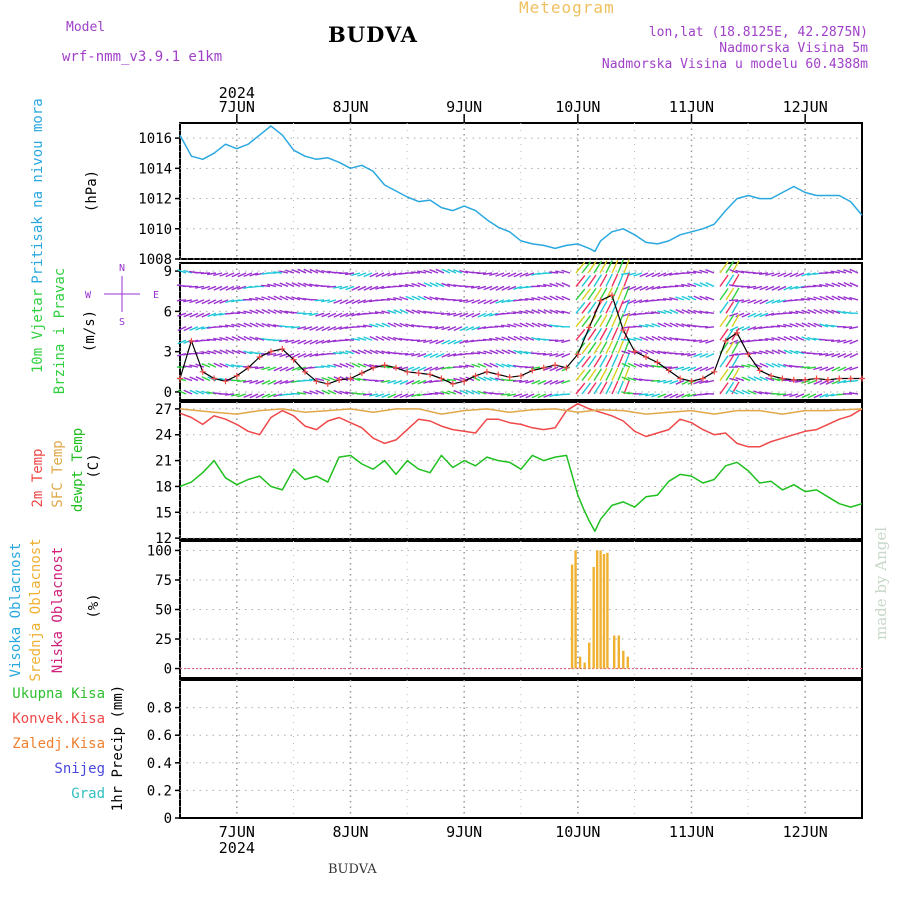 The width and height of the screenshot is (900, 900). What do you see at coordinates (168, 393) in the screenshot?
I see `wind-ytick-label: 0` at bounding box center [168, 393].